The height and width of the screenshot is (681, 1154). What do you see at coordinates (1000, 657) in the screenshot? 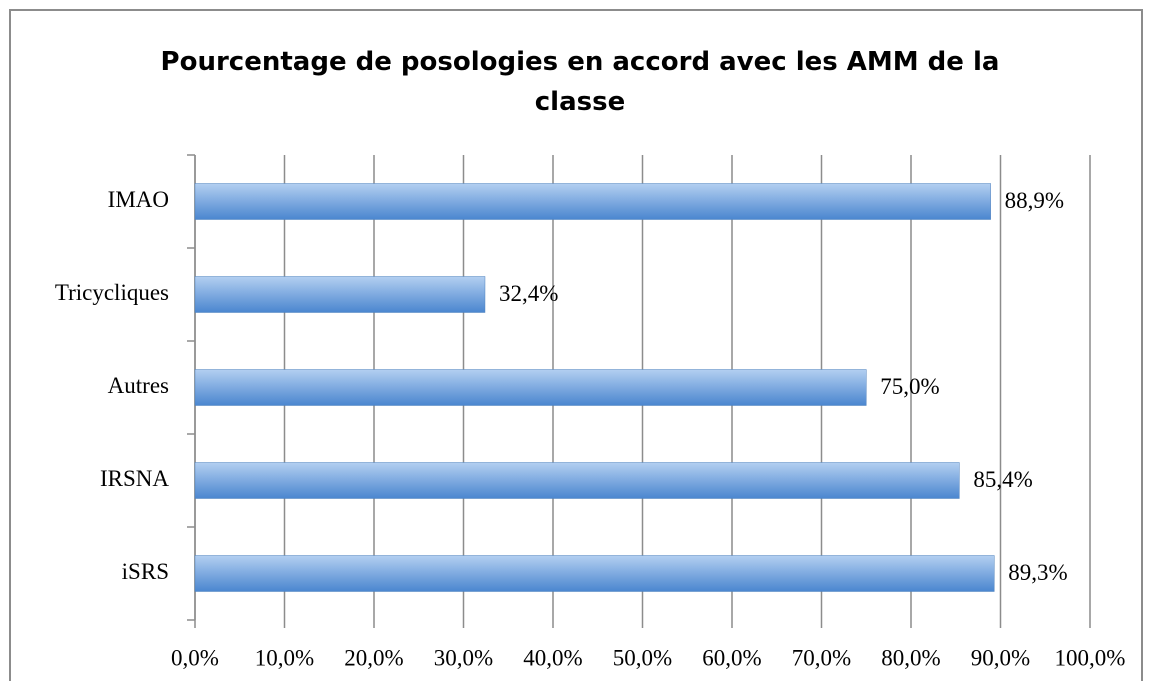
I see `x-tick-label: 90,0%` at bounding box center [1000, 657].